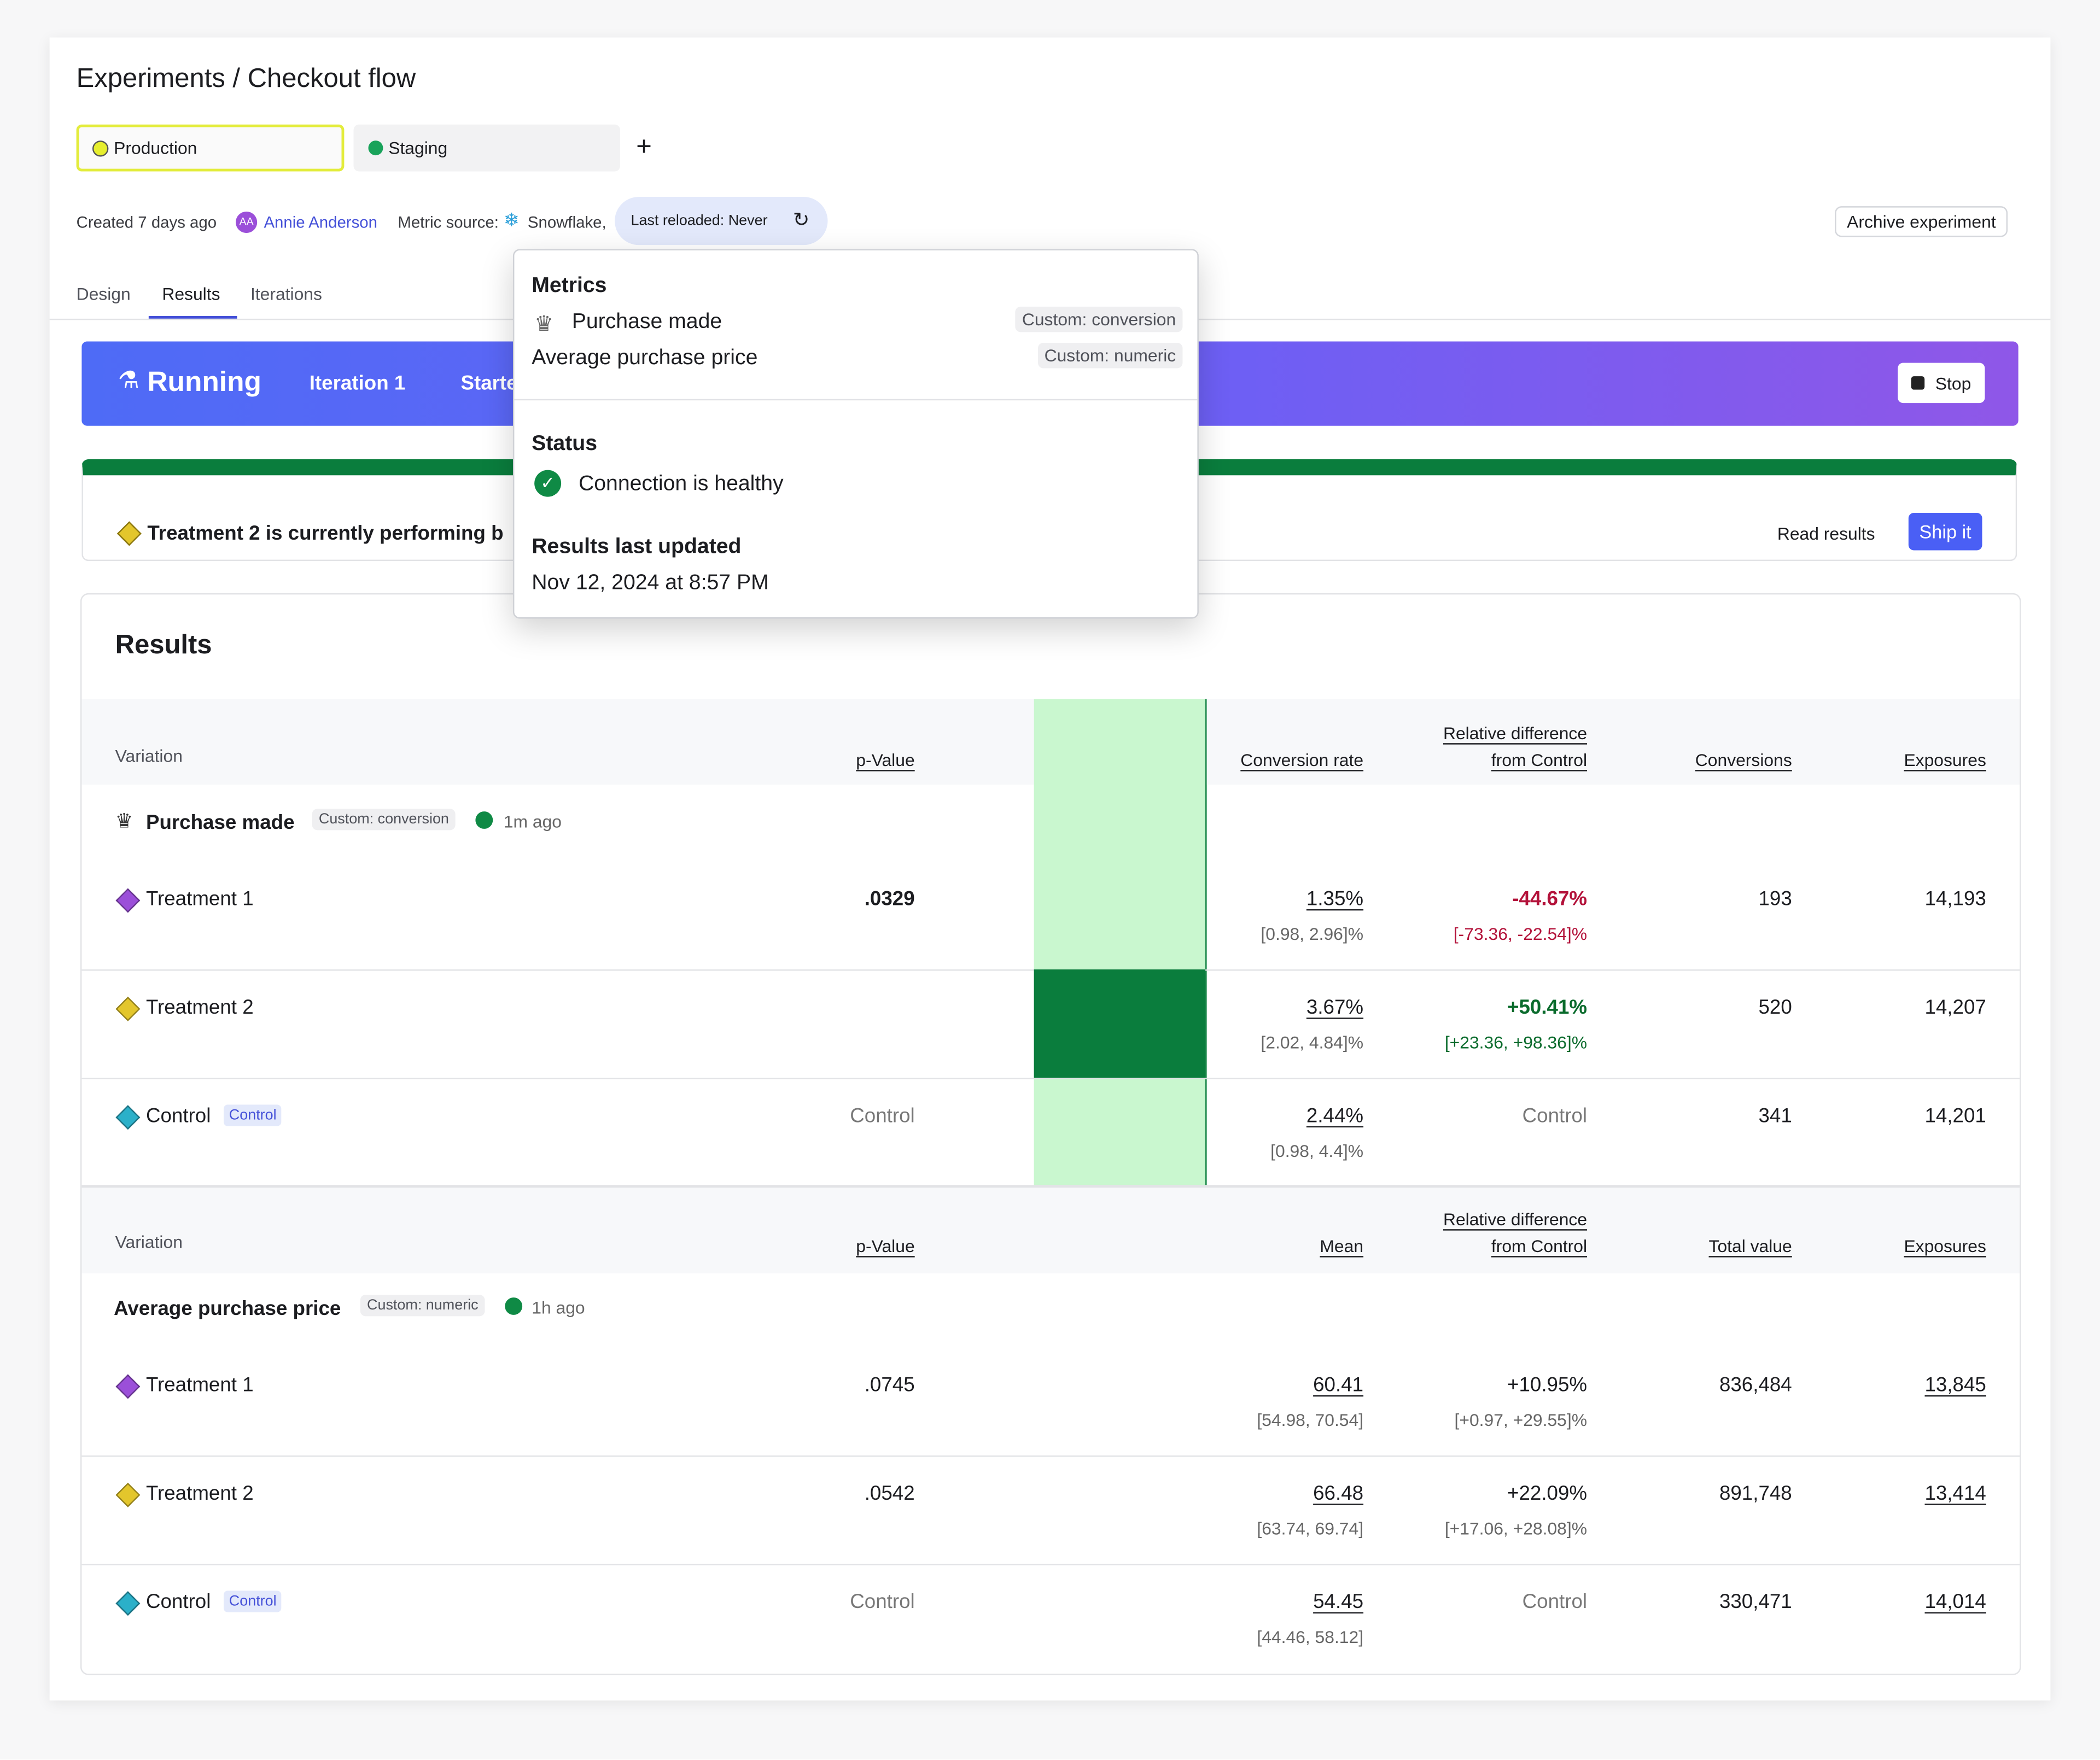 This screenshot has width=2100, height=1760. What do you see at coordinates (325, 533) in the screenshot?
I see `alert-message: Treatment 2 is currently performing b` at bounding box center [325, 533].